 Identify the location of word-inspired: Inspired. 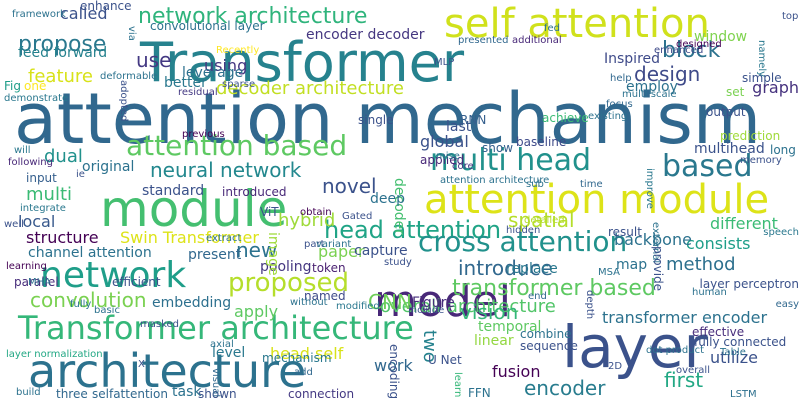
(632, 59).